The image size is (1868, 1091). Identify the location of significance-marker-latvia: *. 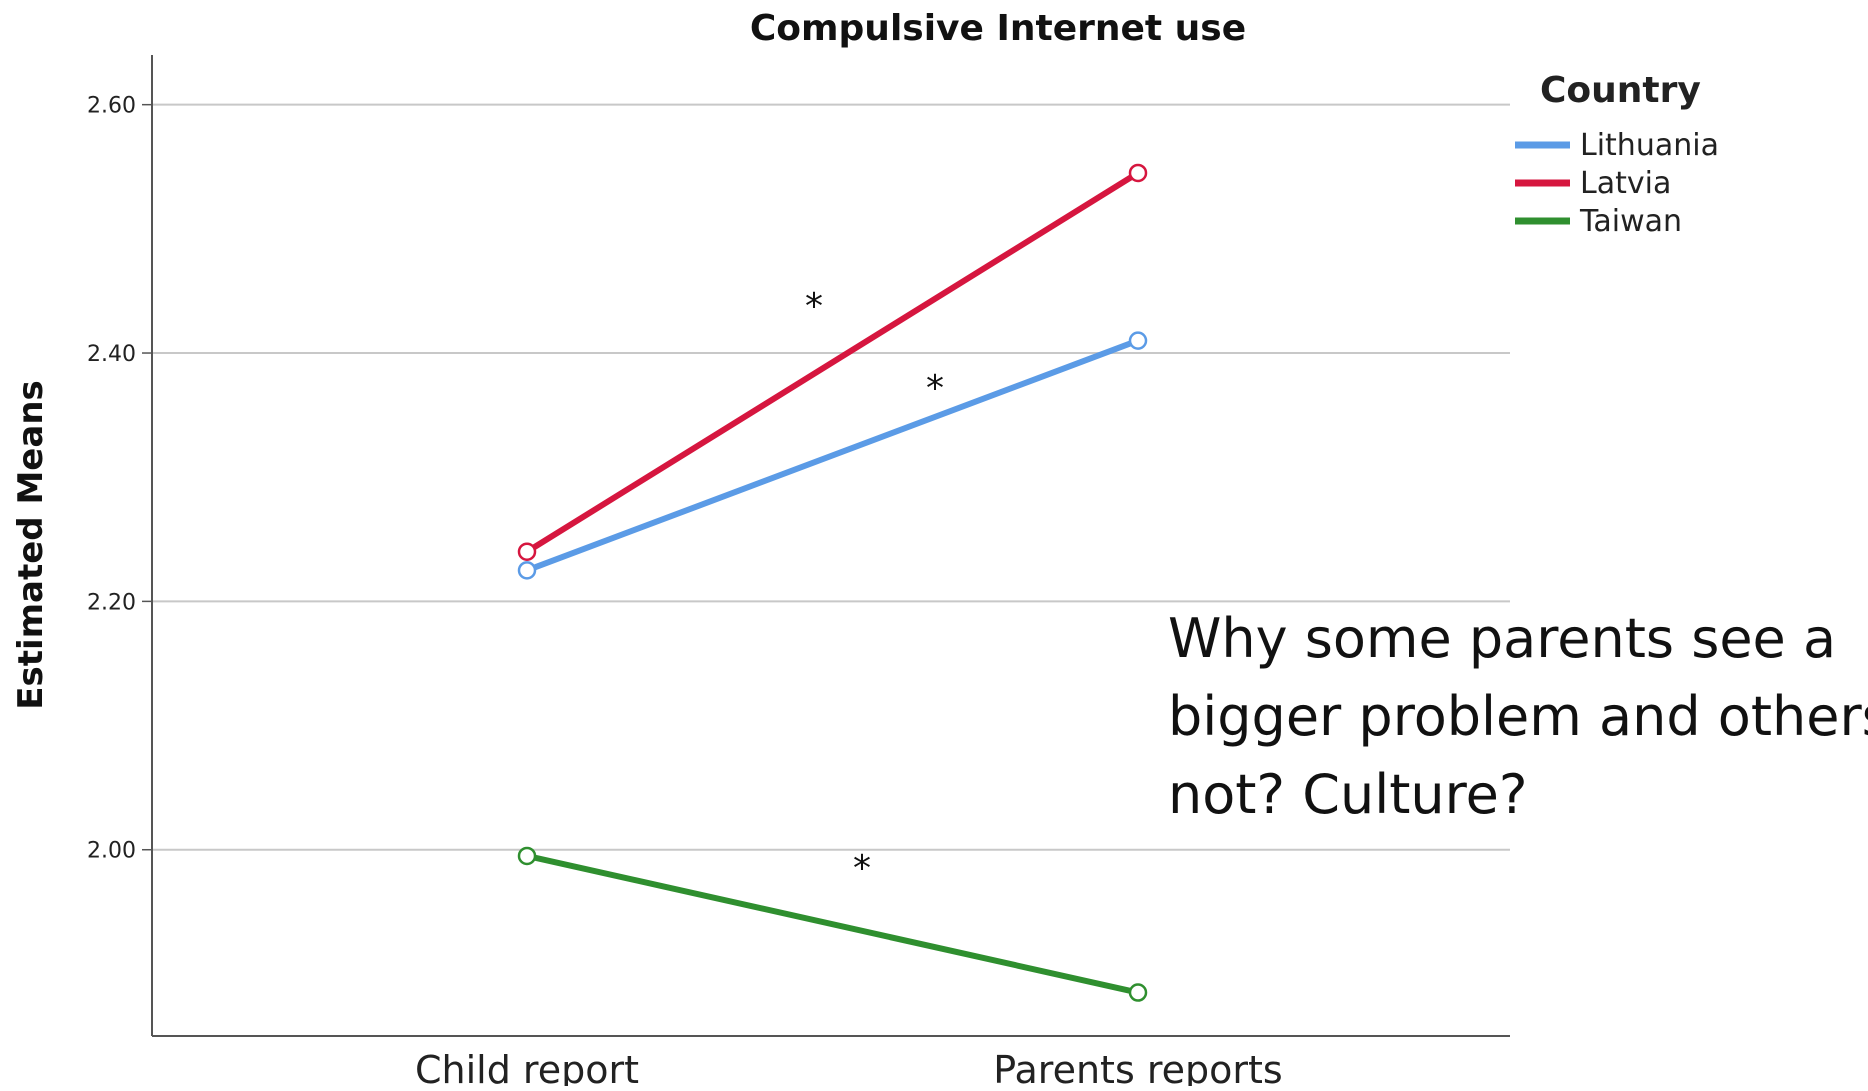
(814, 306).